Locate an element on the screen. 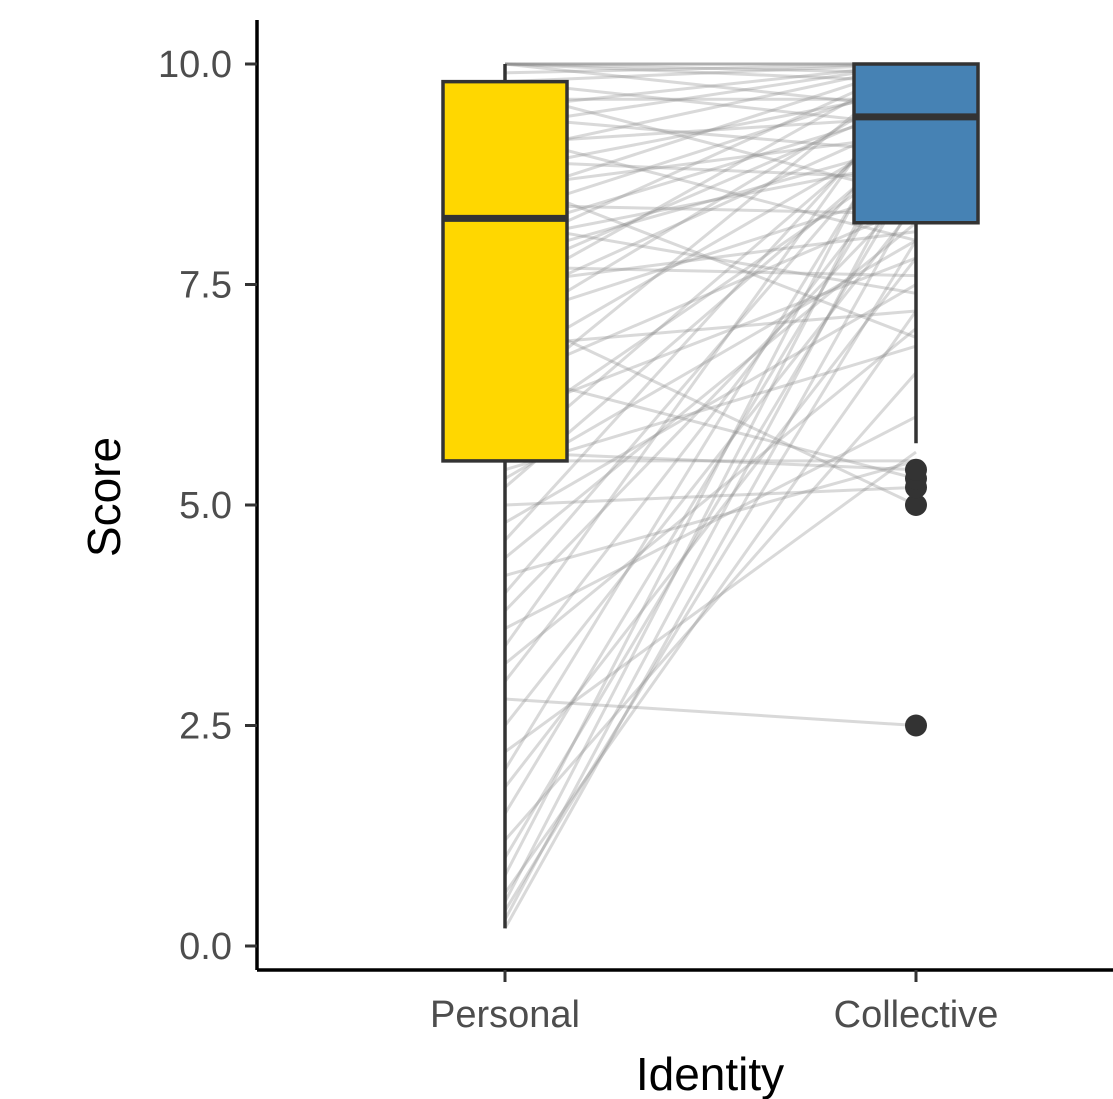  y-tick-label: 5.0 is located at coordinates (205, 506).